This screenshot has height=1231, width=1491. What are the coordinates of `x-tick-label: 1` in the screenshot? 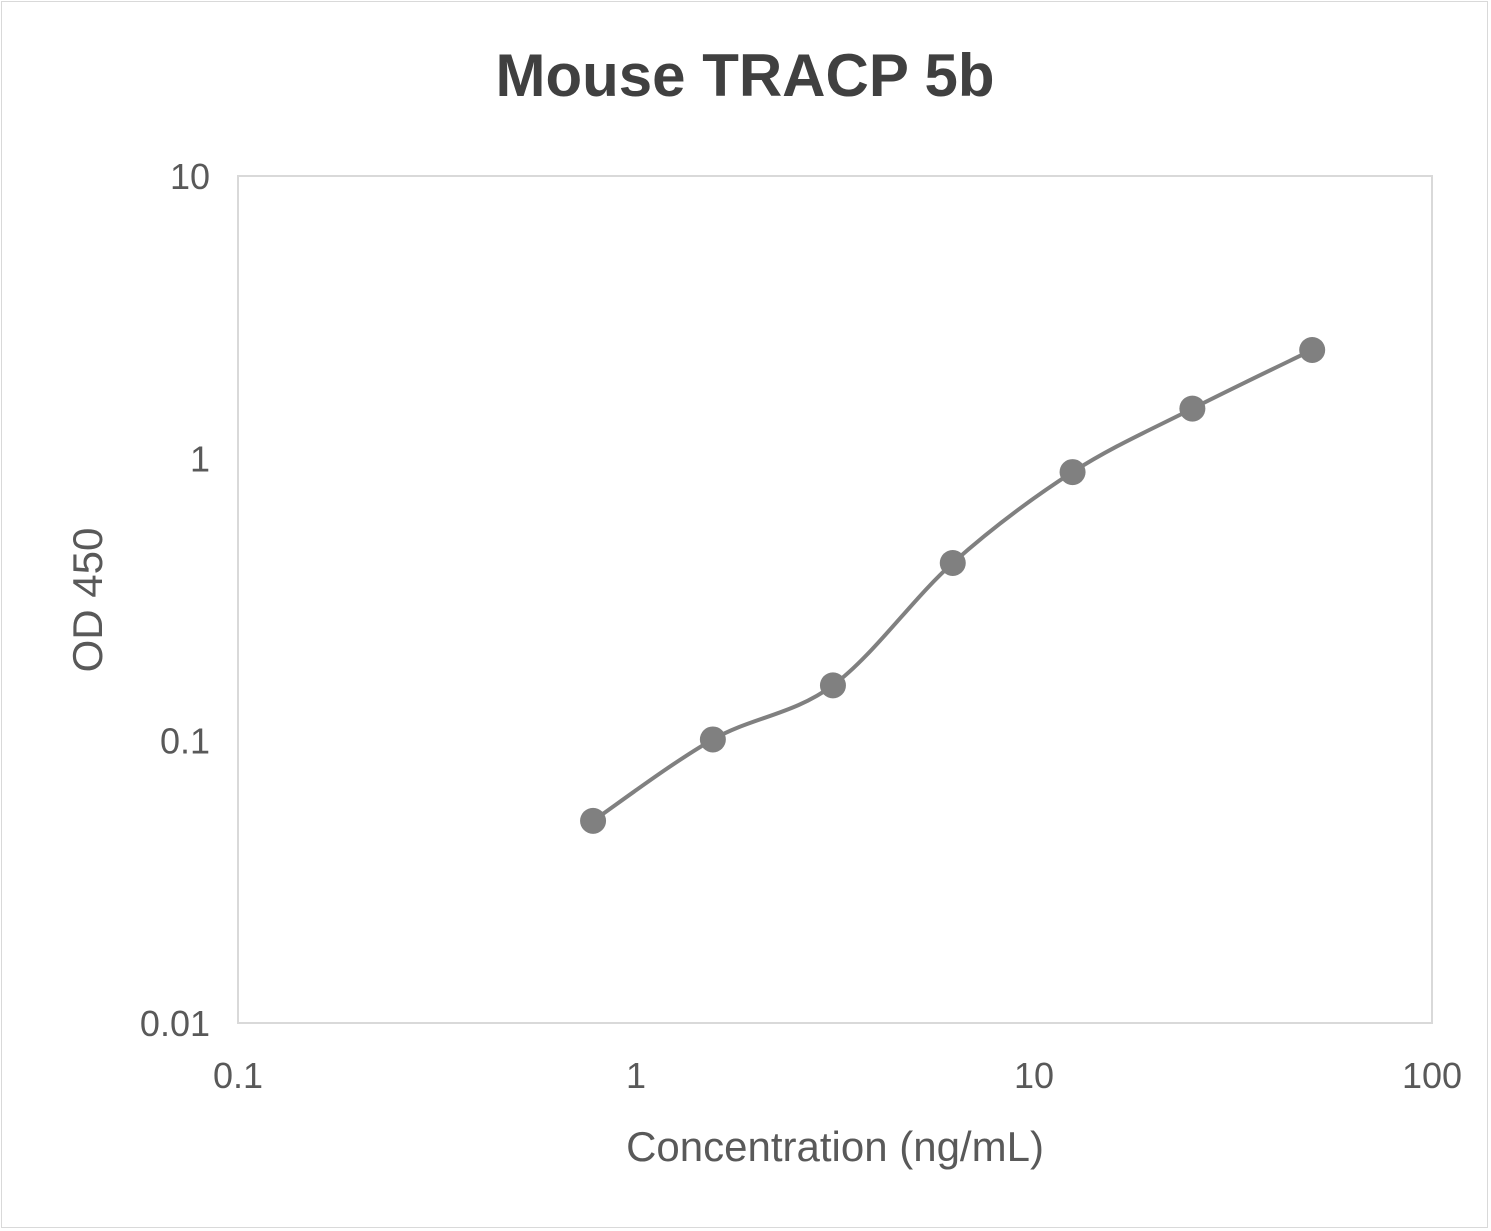 It's located at (636, 1075).